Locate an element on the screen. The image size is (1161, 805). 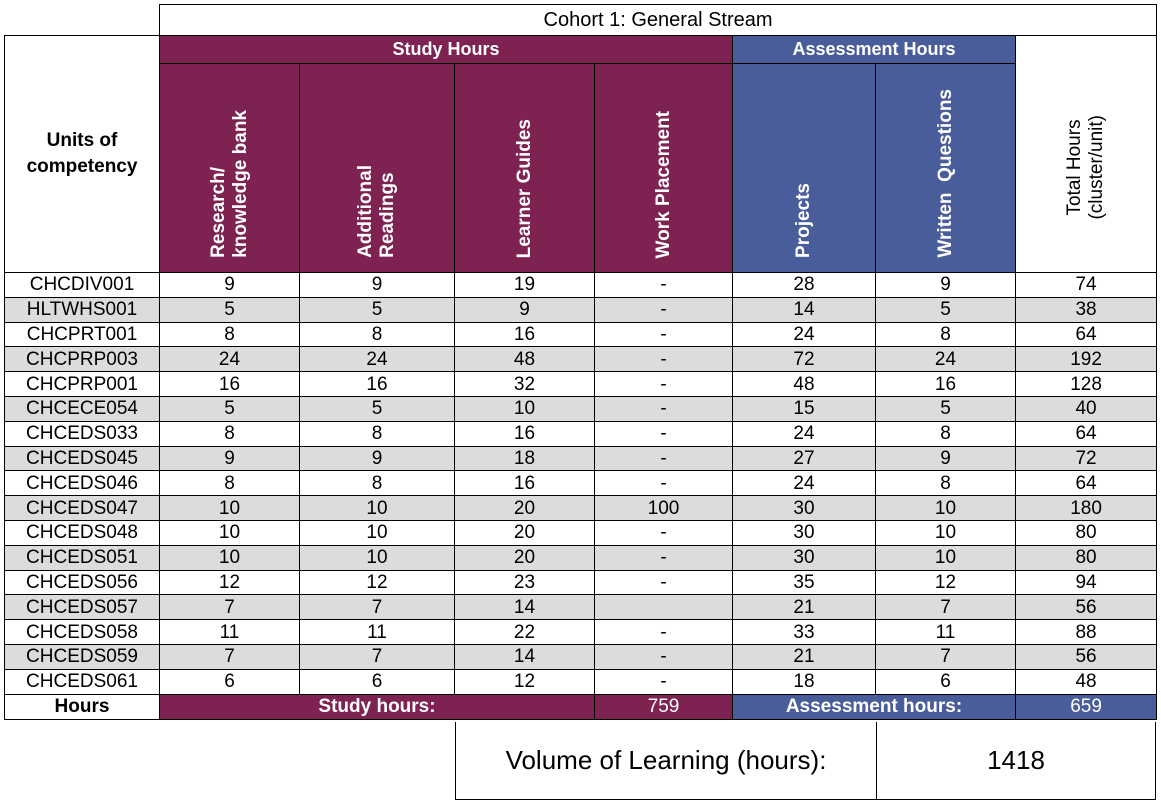
cell-total: 56 is located at coordinates (1086, 656).